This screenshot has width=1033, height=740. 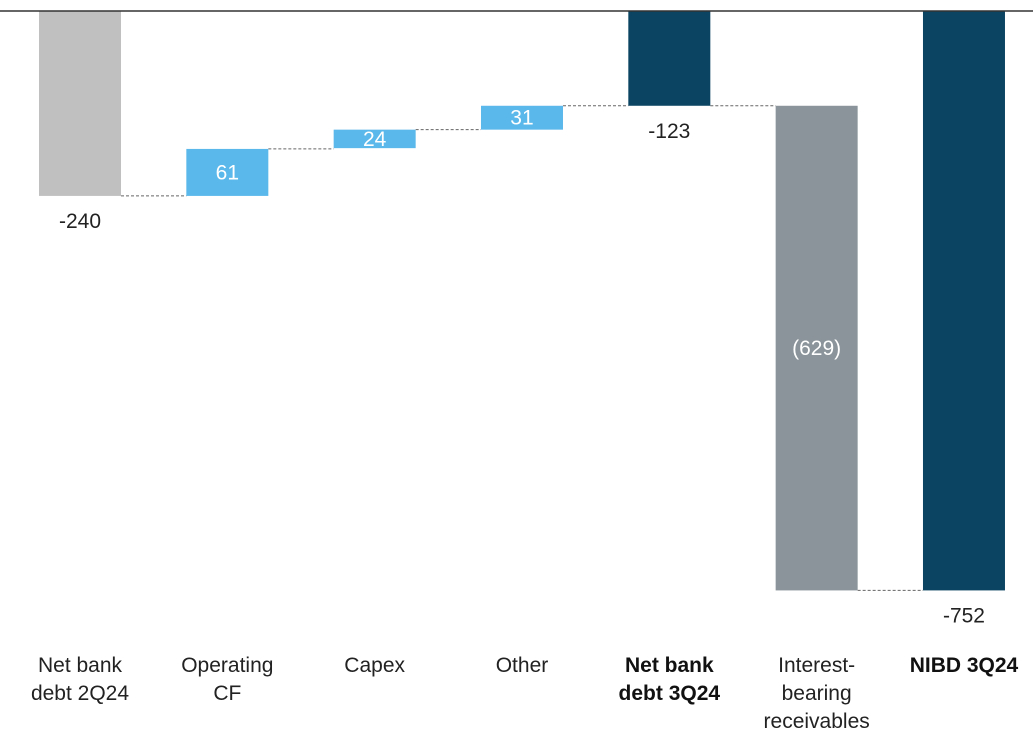 I want to click on category-label-line: receivables, so click(x=817, y=721).